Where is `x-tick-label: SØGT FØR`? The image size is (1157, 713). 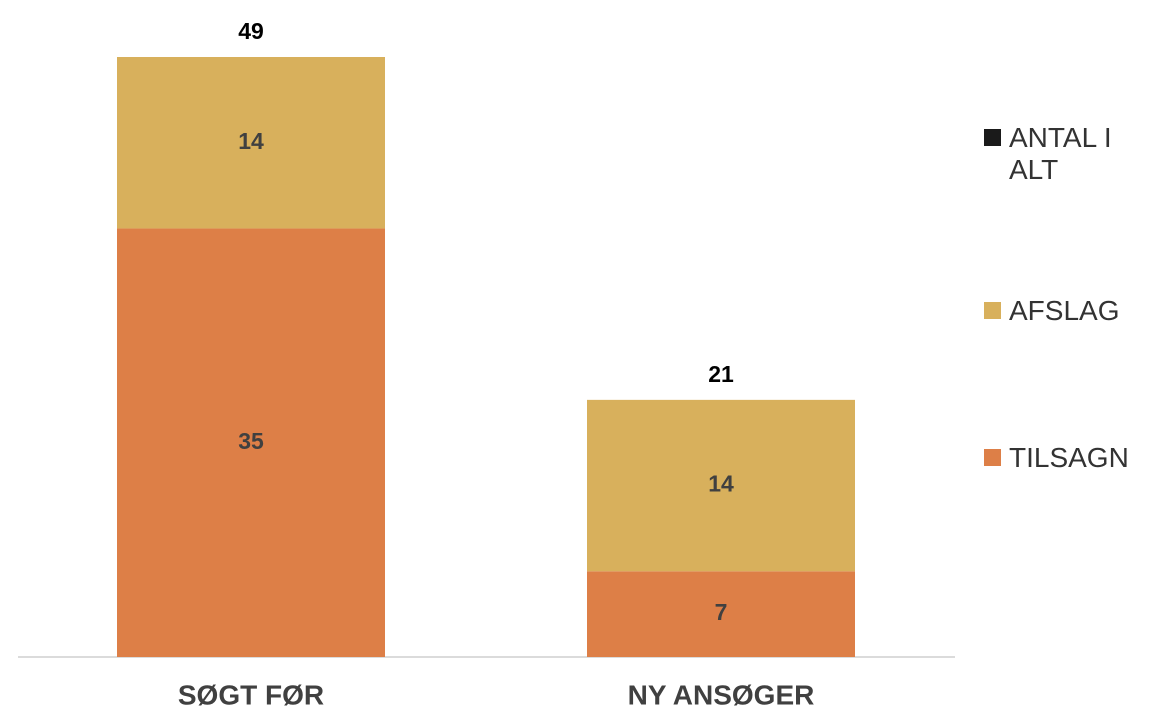
x-tick-label: SØGT FØR is located at coordinates (251, 694).